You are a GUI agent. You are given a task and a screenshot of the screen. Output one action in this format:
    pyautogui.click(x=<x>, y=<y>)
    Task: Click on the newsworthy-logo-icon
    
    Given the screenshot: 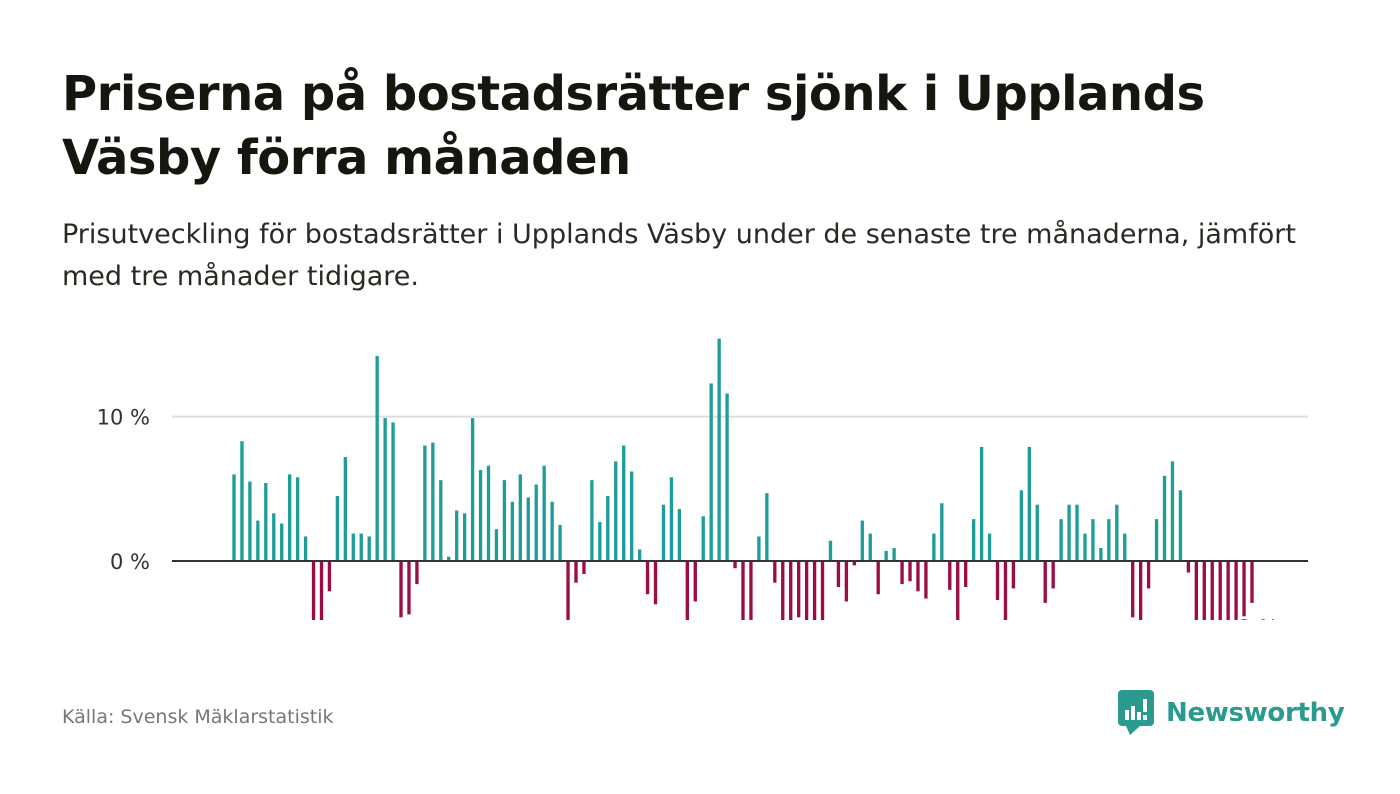 What is the action you would take?
    pyautogui.click(x=1136, y=712)
    